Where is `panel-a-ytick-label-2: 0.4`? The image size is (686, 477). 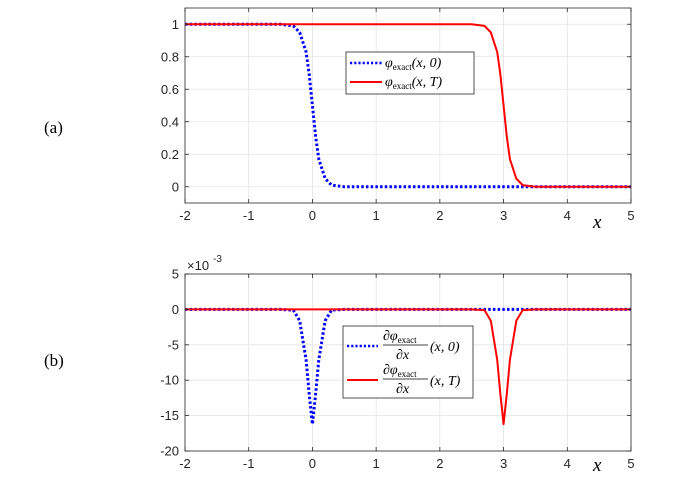
panel-a-ytick-label-2: 0.4 is located at coordinates (170, 121).